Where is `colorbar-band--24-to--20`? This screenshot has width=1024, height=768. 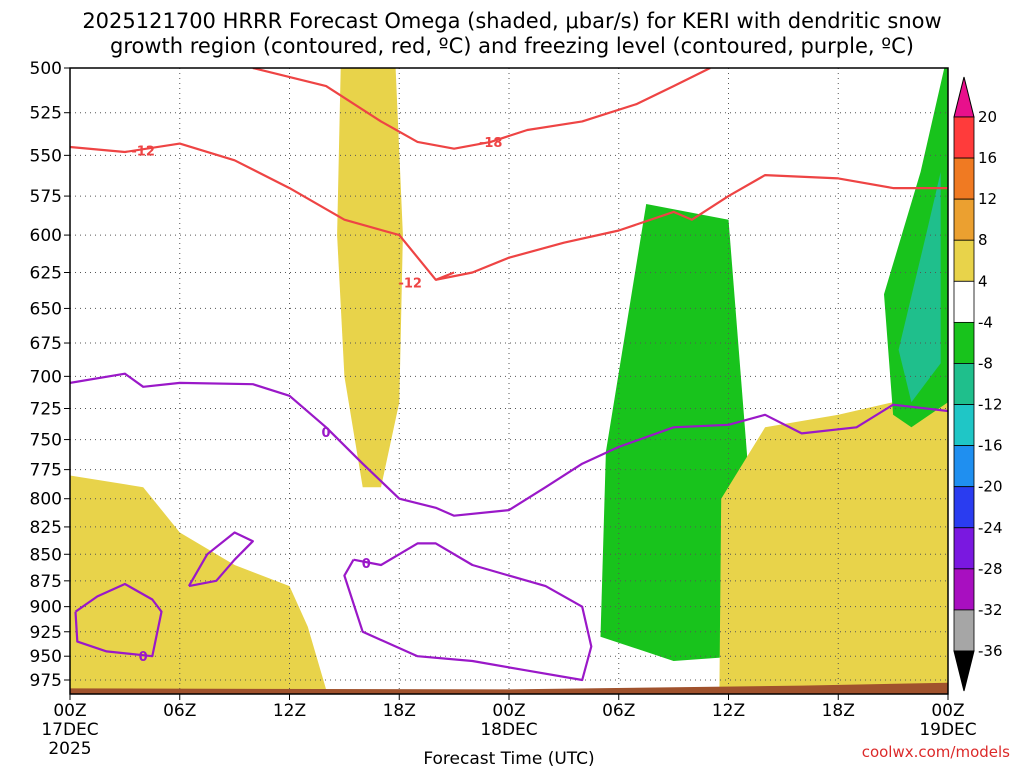
colorbar-band--24-to--20 is located at coordinates (964, 507).